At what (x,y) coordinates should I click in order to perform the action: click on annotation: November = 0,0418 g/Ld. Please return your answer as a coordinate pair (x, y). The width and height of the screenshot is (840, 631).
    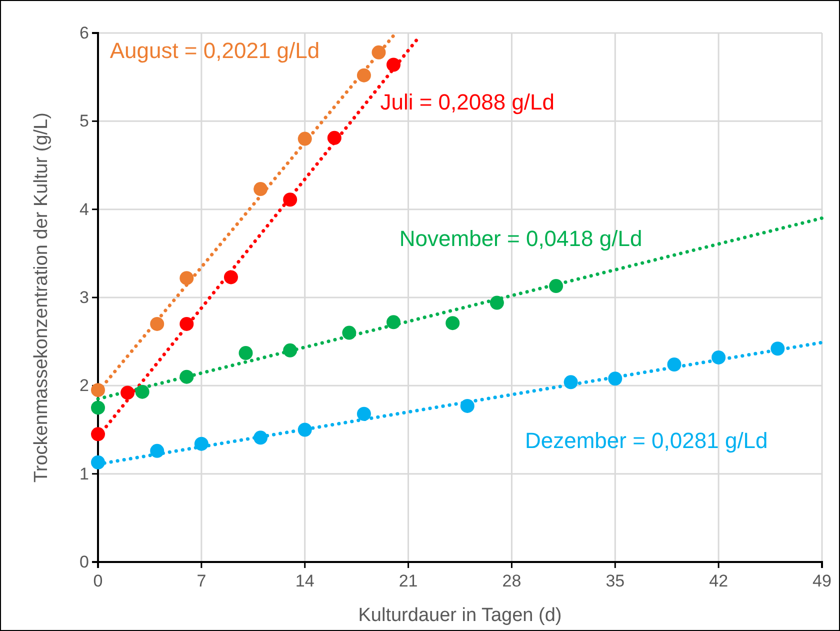
    Looking at the image, I should click on (520, 239).